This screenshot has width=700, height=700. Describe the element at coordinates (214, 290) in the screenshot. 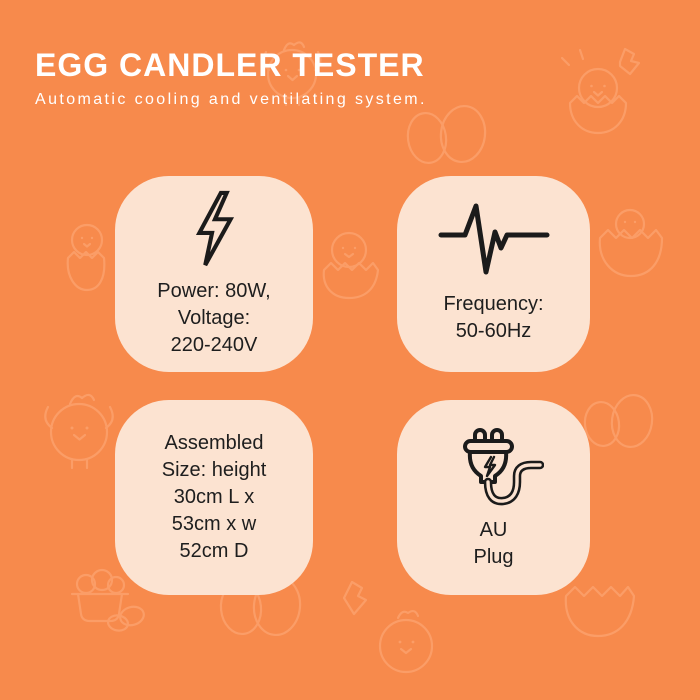

I see `card-text-line: Power: 80W,` at that location.